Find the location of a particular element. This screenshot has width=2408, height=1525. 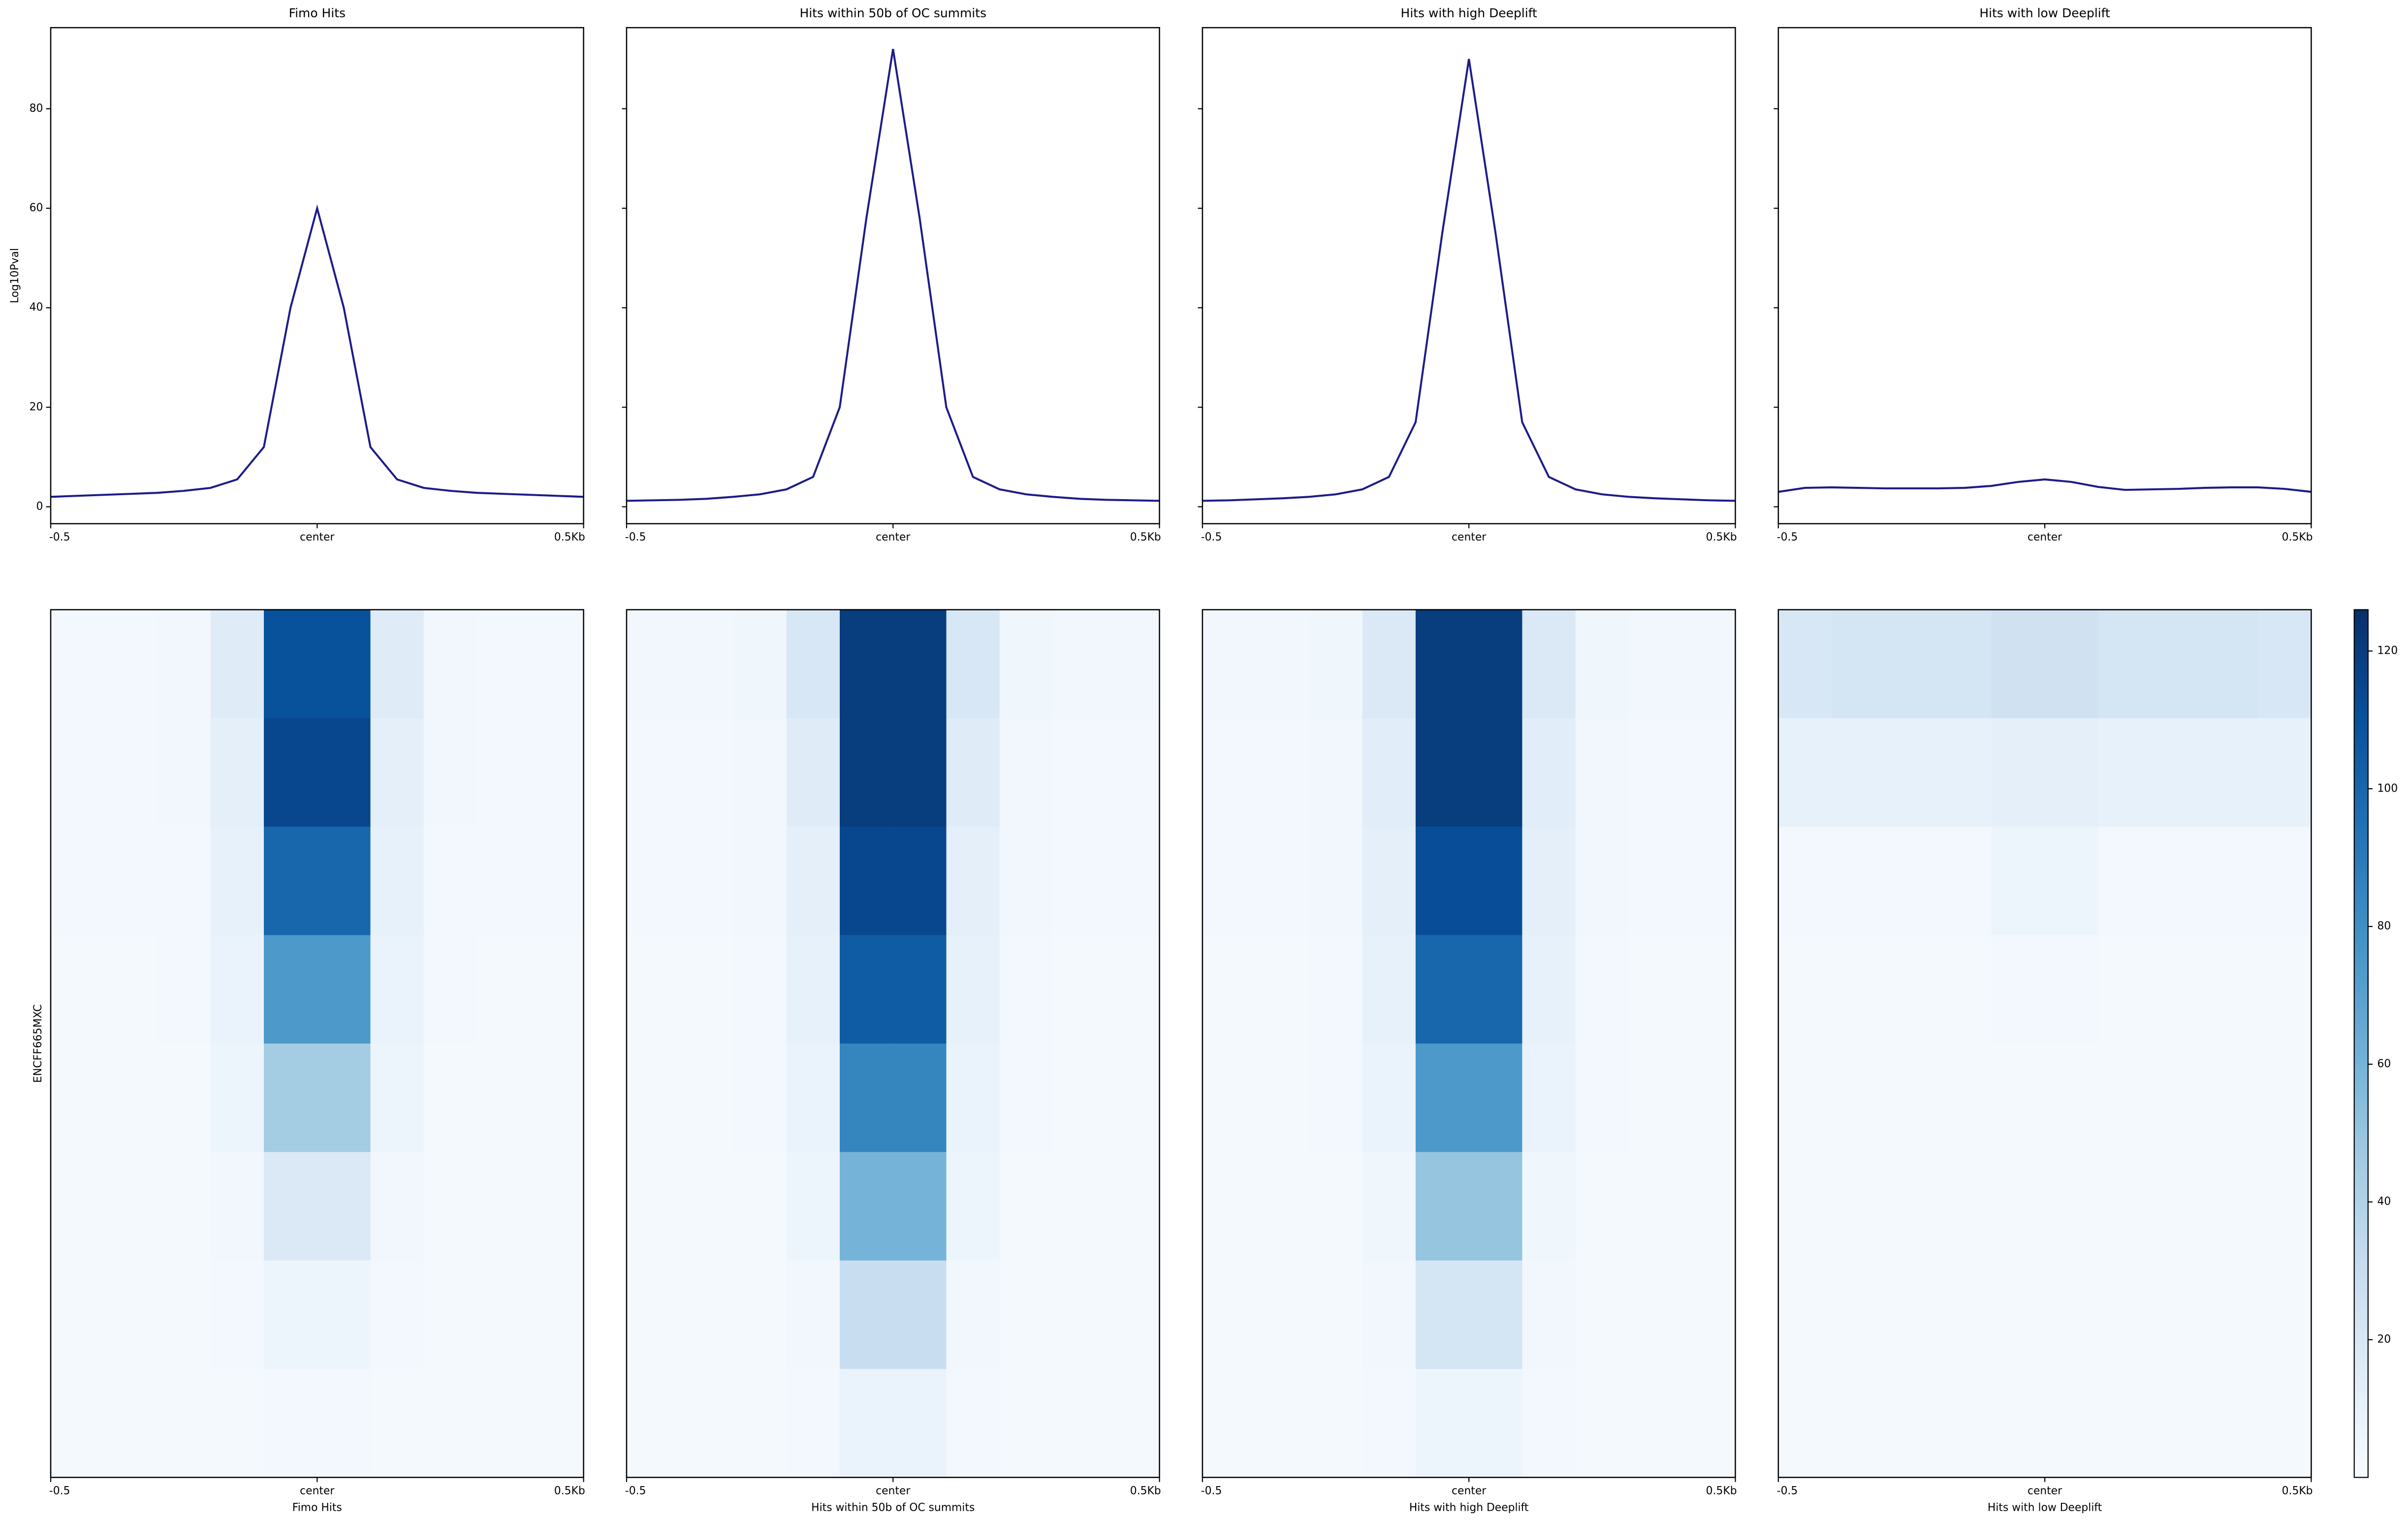

profile-line is located at coordinates (2045, 485).